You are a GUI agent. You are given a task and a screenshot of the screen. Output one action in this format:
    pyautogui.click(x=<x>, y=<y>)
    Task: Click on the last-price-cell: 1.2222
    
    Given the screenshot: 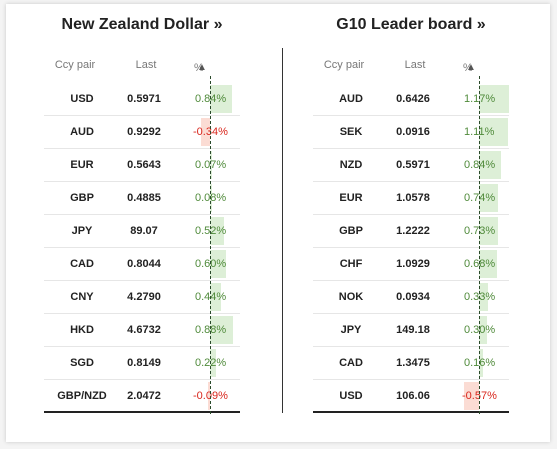 What is the action you would take?
    pyautogui.click(x=413, y=231)
    